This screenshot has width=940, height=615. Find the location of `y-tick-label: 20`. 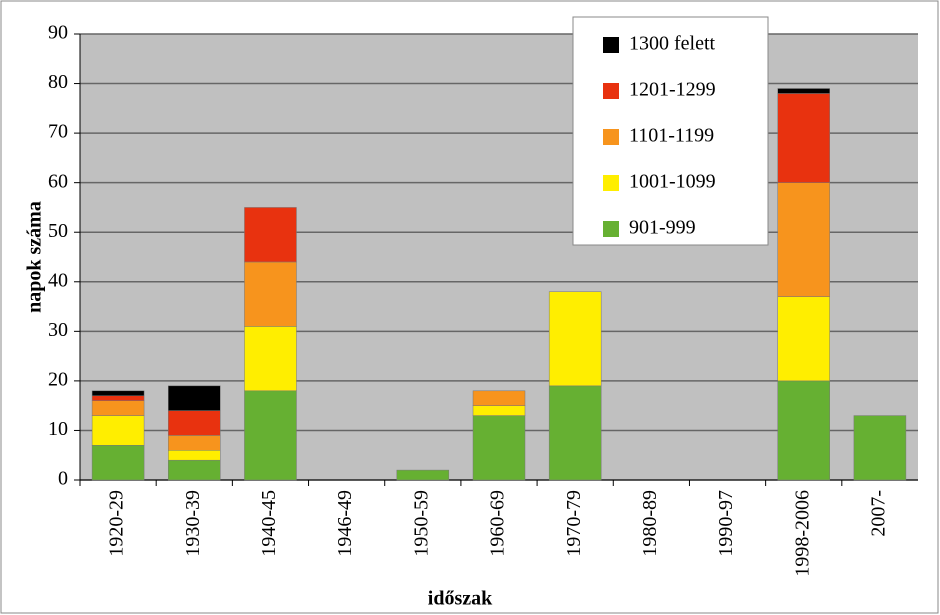

y-tick-label: 20 is located at coordinates (58, 379).